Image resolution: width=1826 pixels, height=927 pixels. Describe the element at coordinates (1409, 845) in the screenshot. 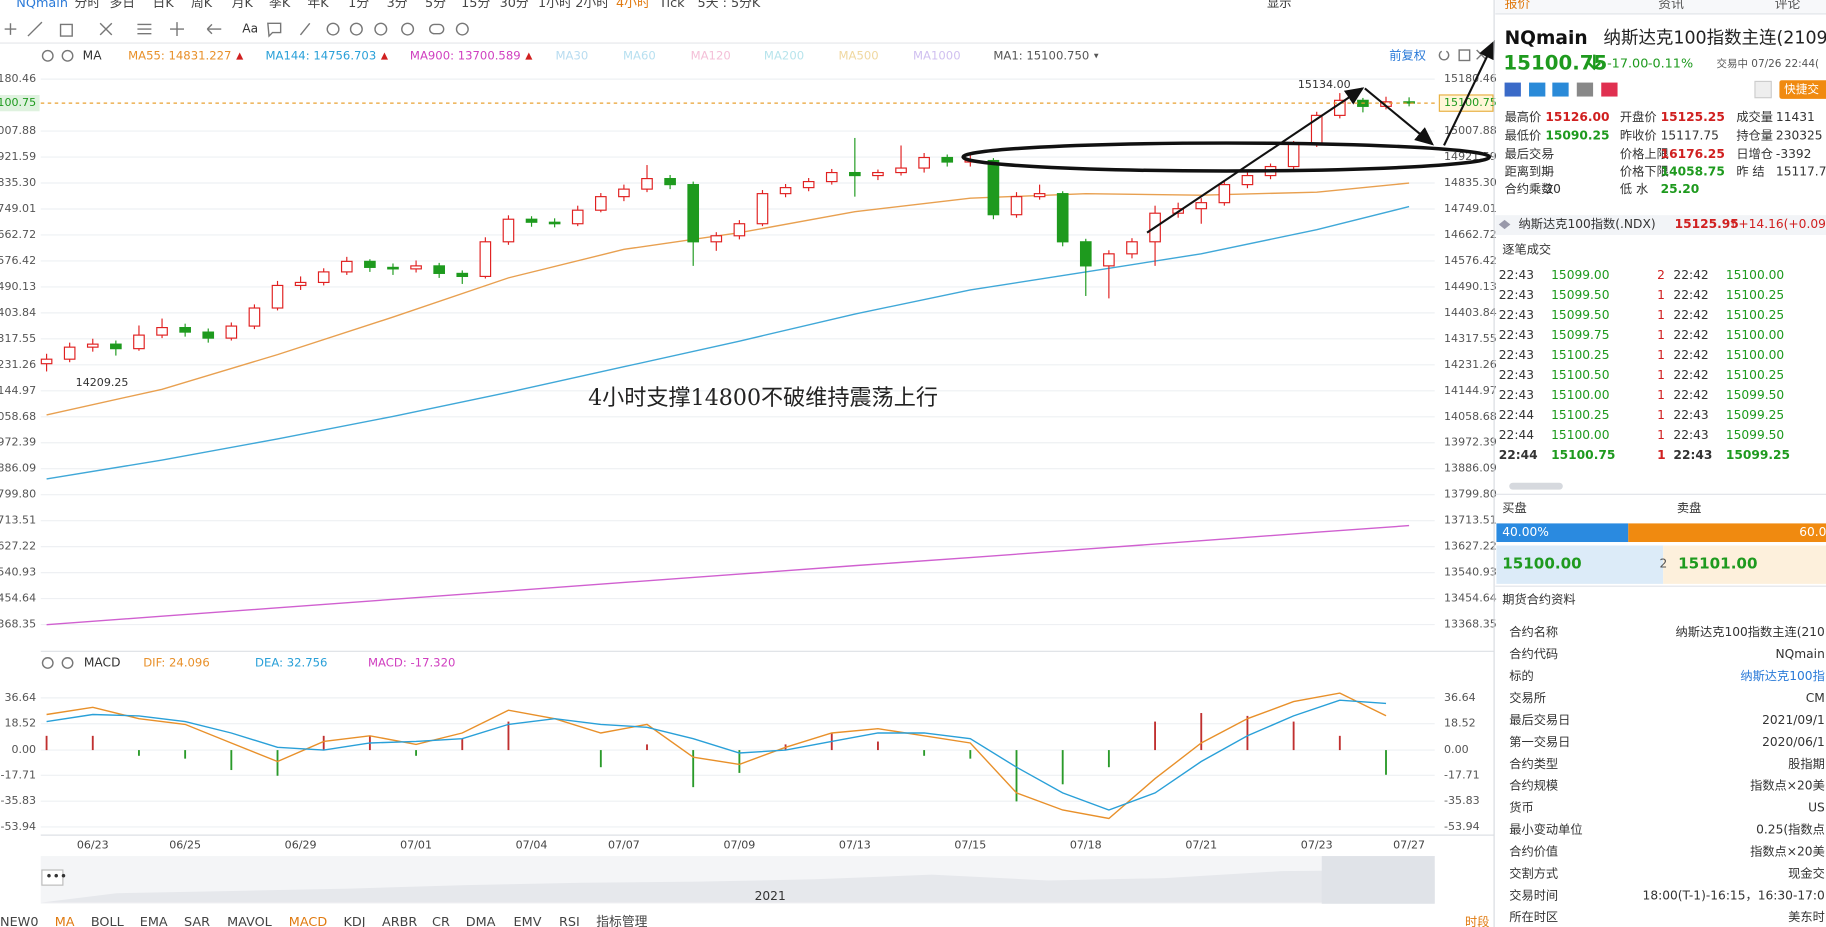

I see `x-tick-label: 07/27` at that location.